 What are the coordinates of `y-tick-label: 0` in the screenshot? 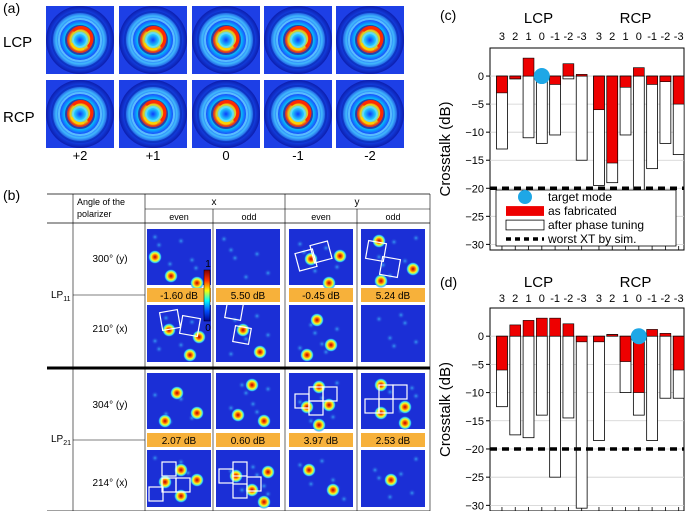 It's located at (481, 337).